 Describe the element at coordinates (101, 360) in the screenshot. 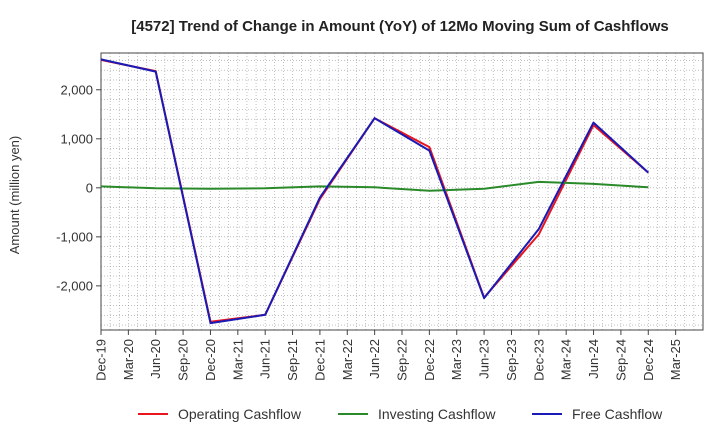

I see `x-tick-label: Dec-19` at that location.